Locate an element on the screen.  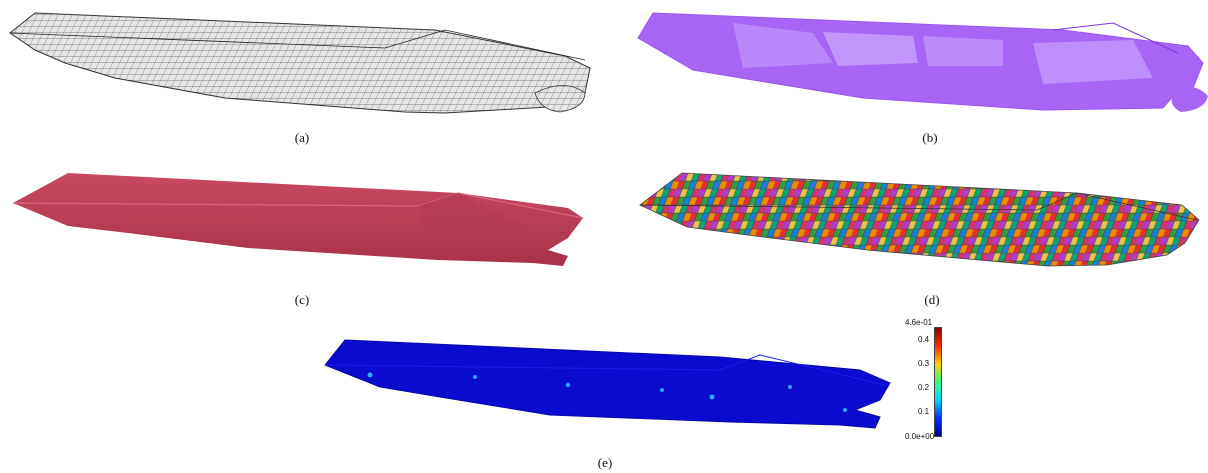
panel-b-translucent-hull is located at coordinates (920, 68).